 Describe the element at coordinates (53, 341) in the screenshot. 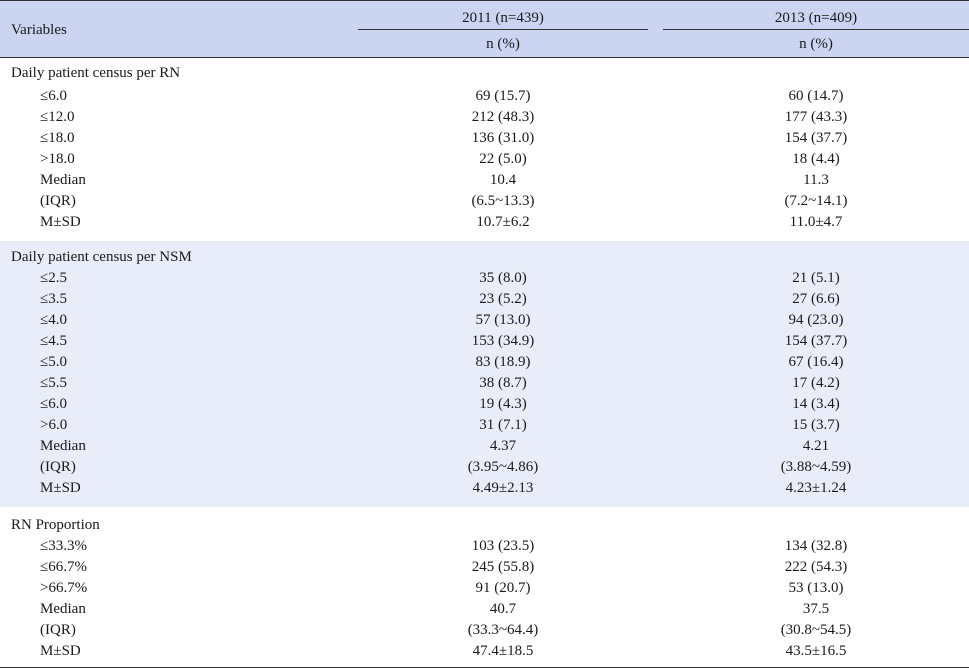

I see `row-label: ≤4.5` at that location.